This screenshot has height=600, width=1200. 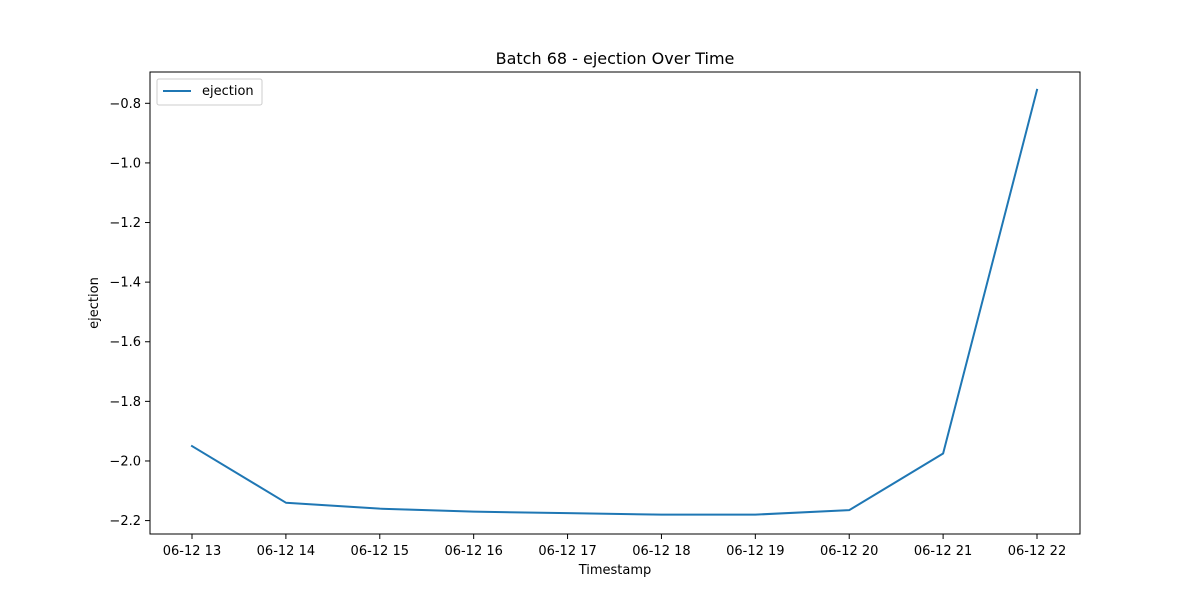 What do you see at coordinates (125, 163) in the screenshot?
I see `y-tick-label: −1.0` at bounding box center [125, 163].